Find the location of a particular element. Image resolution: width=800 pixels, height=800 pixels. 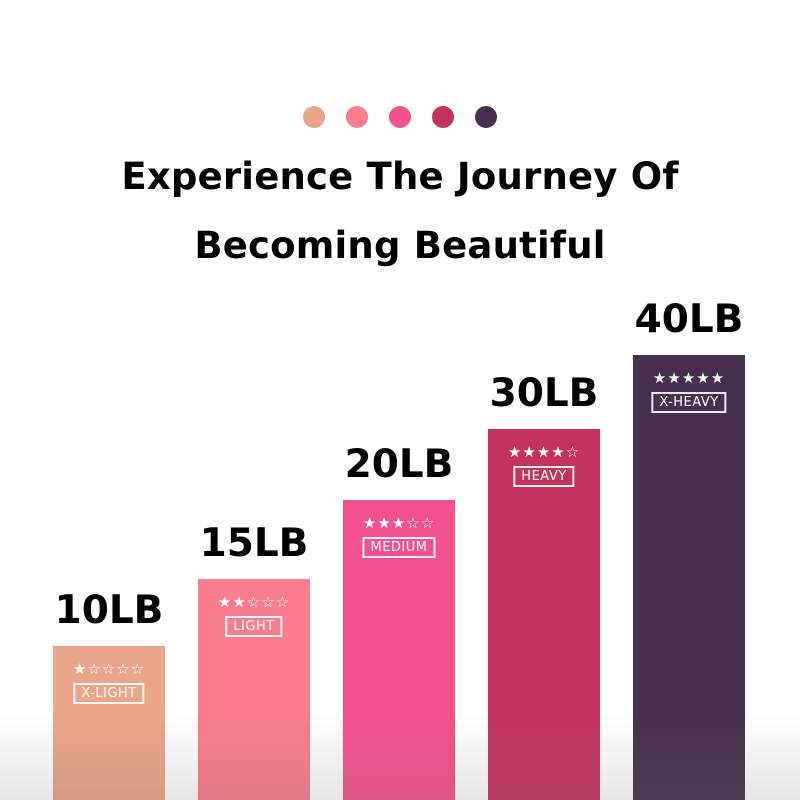

level-tag: HEAVY is located at coordinates (544, 476).